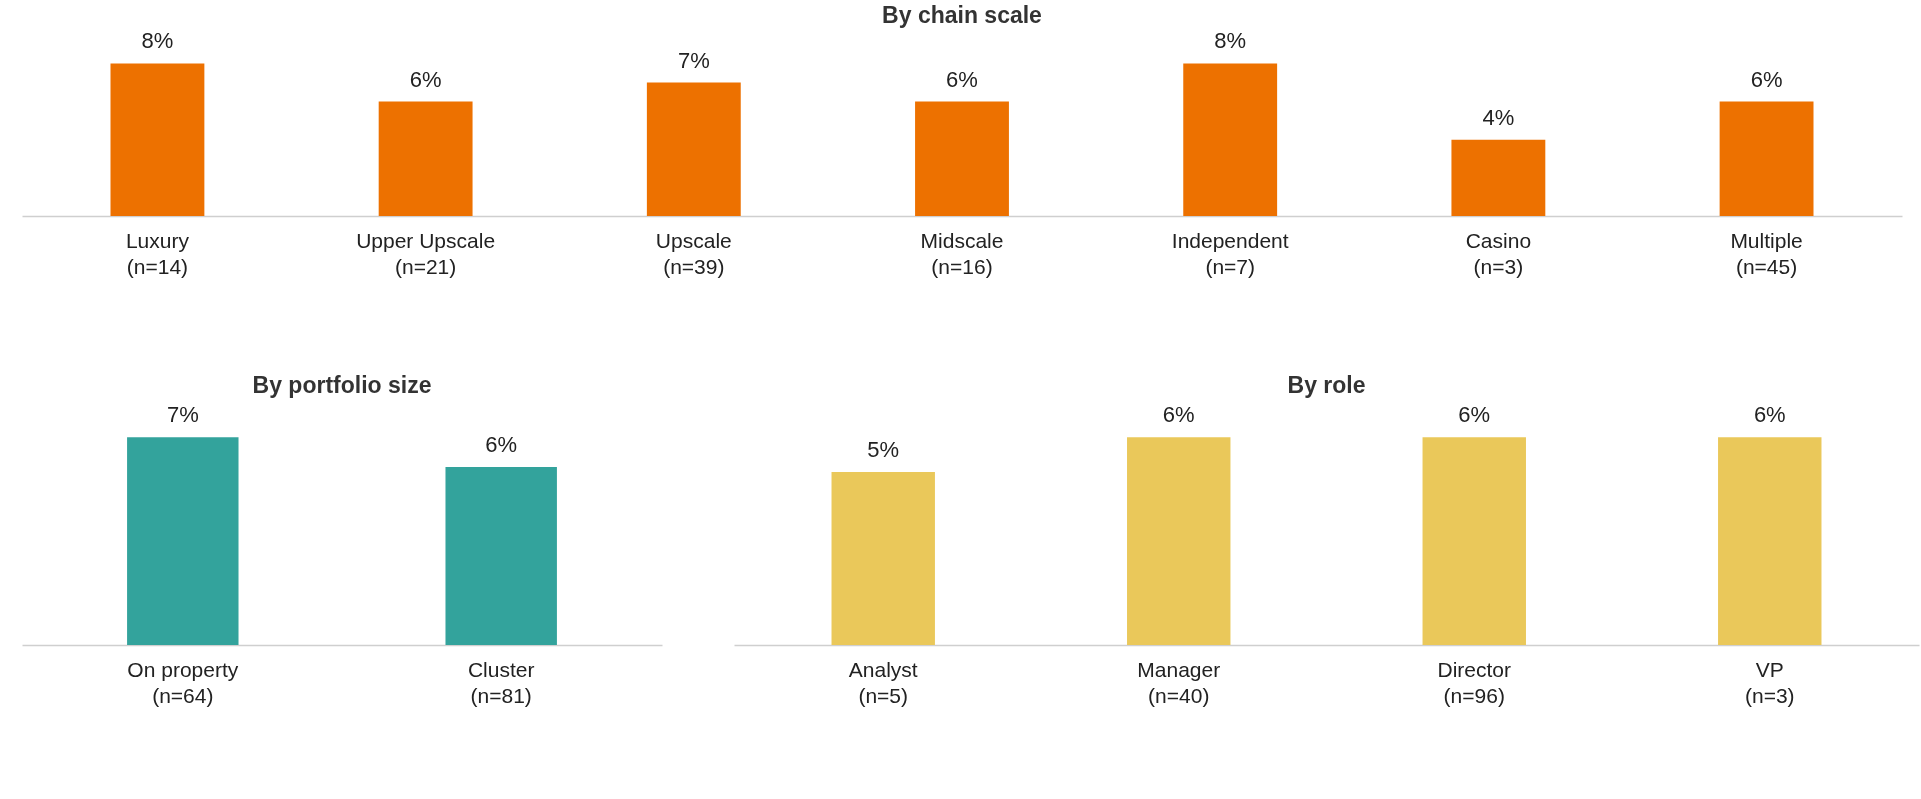 The width and height of the screenshot is (1921, 799). Describe the element at coordinates (157, 253) in the screenshot. I see `x-tick-label: Luxury (n=14)` at that location.